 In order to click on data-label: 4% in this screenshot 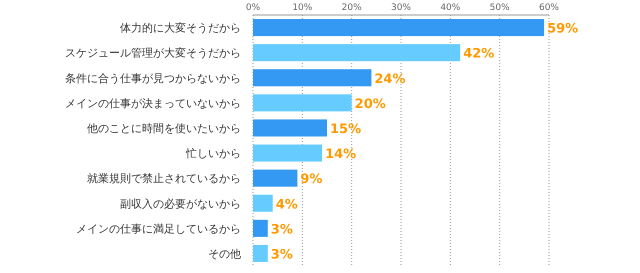, I will do `click(287, 204)`.